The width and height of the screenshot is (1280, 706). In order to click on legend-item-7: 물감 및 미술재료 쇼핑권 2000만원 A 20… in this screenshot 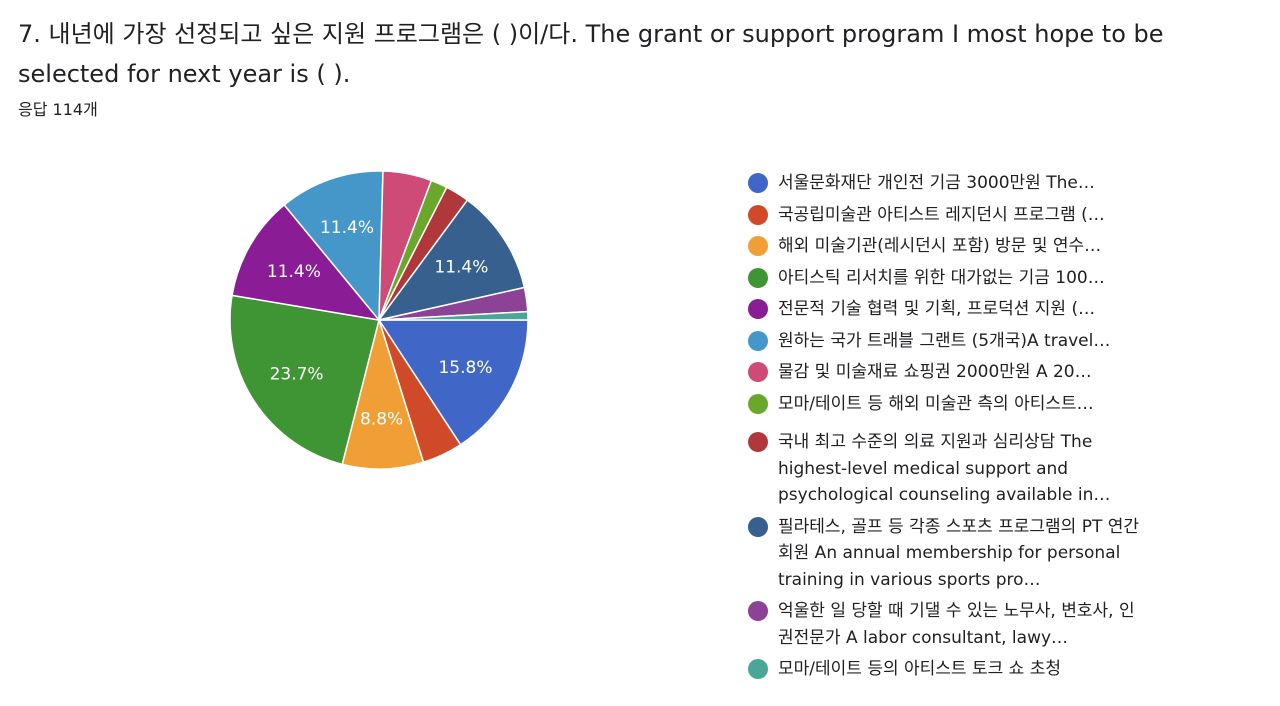, I will do `click(948, 372)`.